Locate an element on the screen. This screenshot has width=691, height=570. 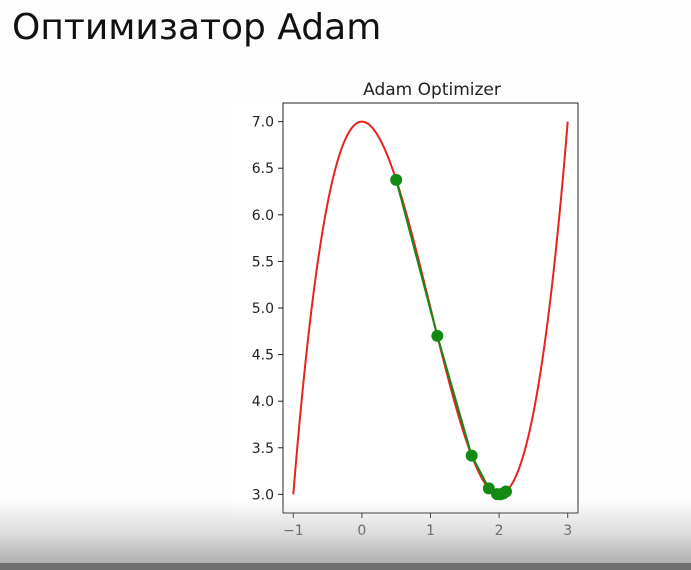
video-bottom-shadow is located at coordinates (345, 535).